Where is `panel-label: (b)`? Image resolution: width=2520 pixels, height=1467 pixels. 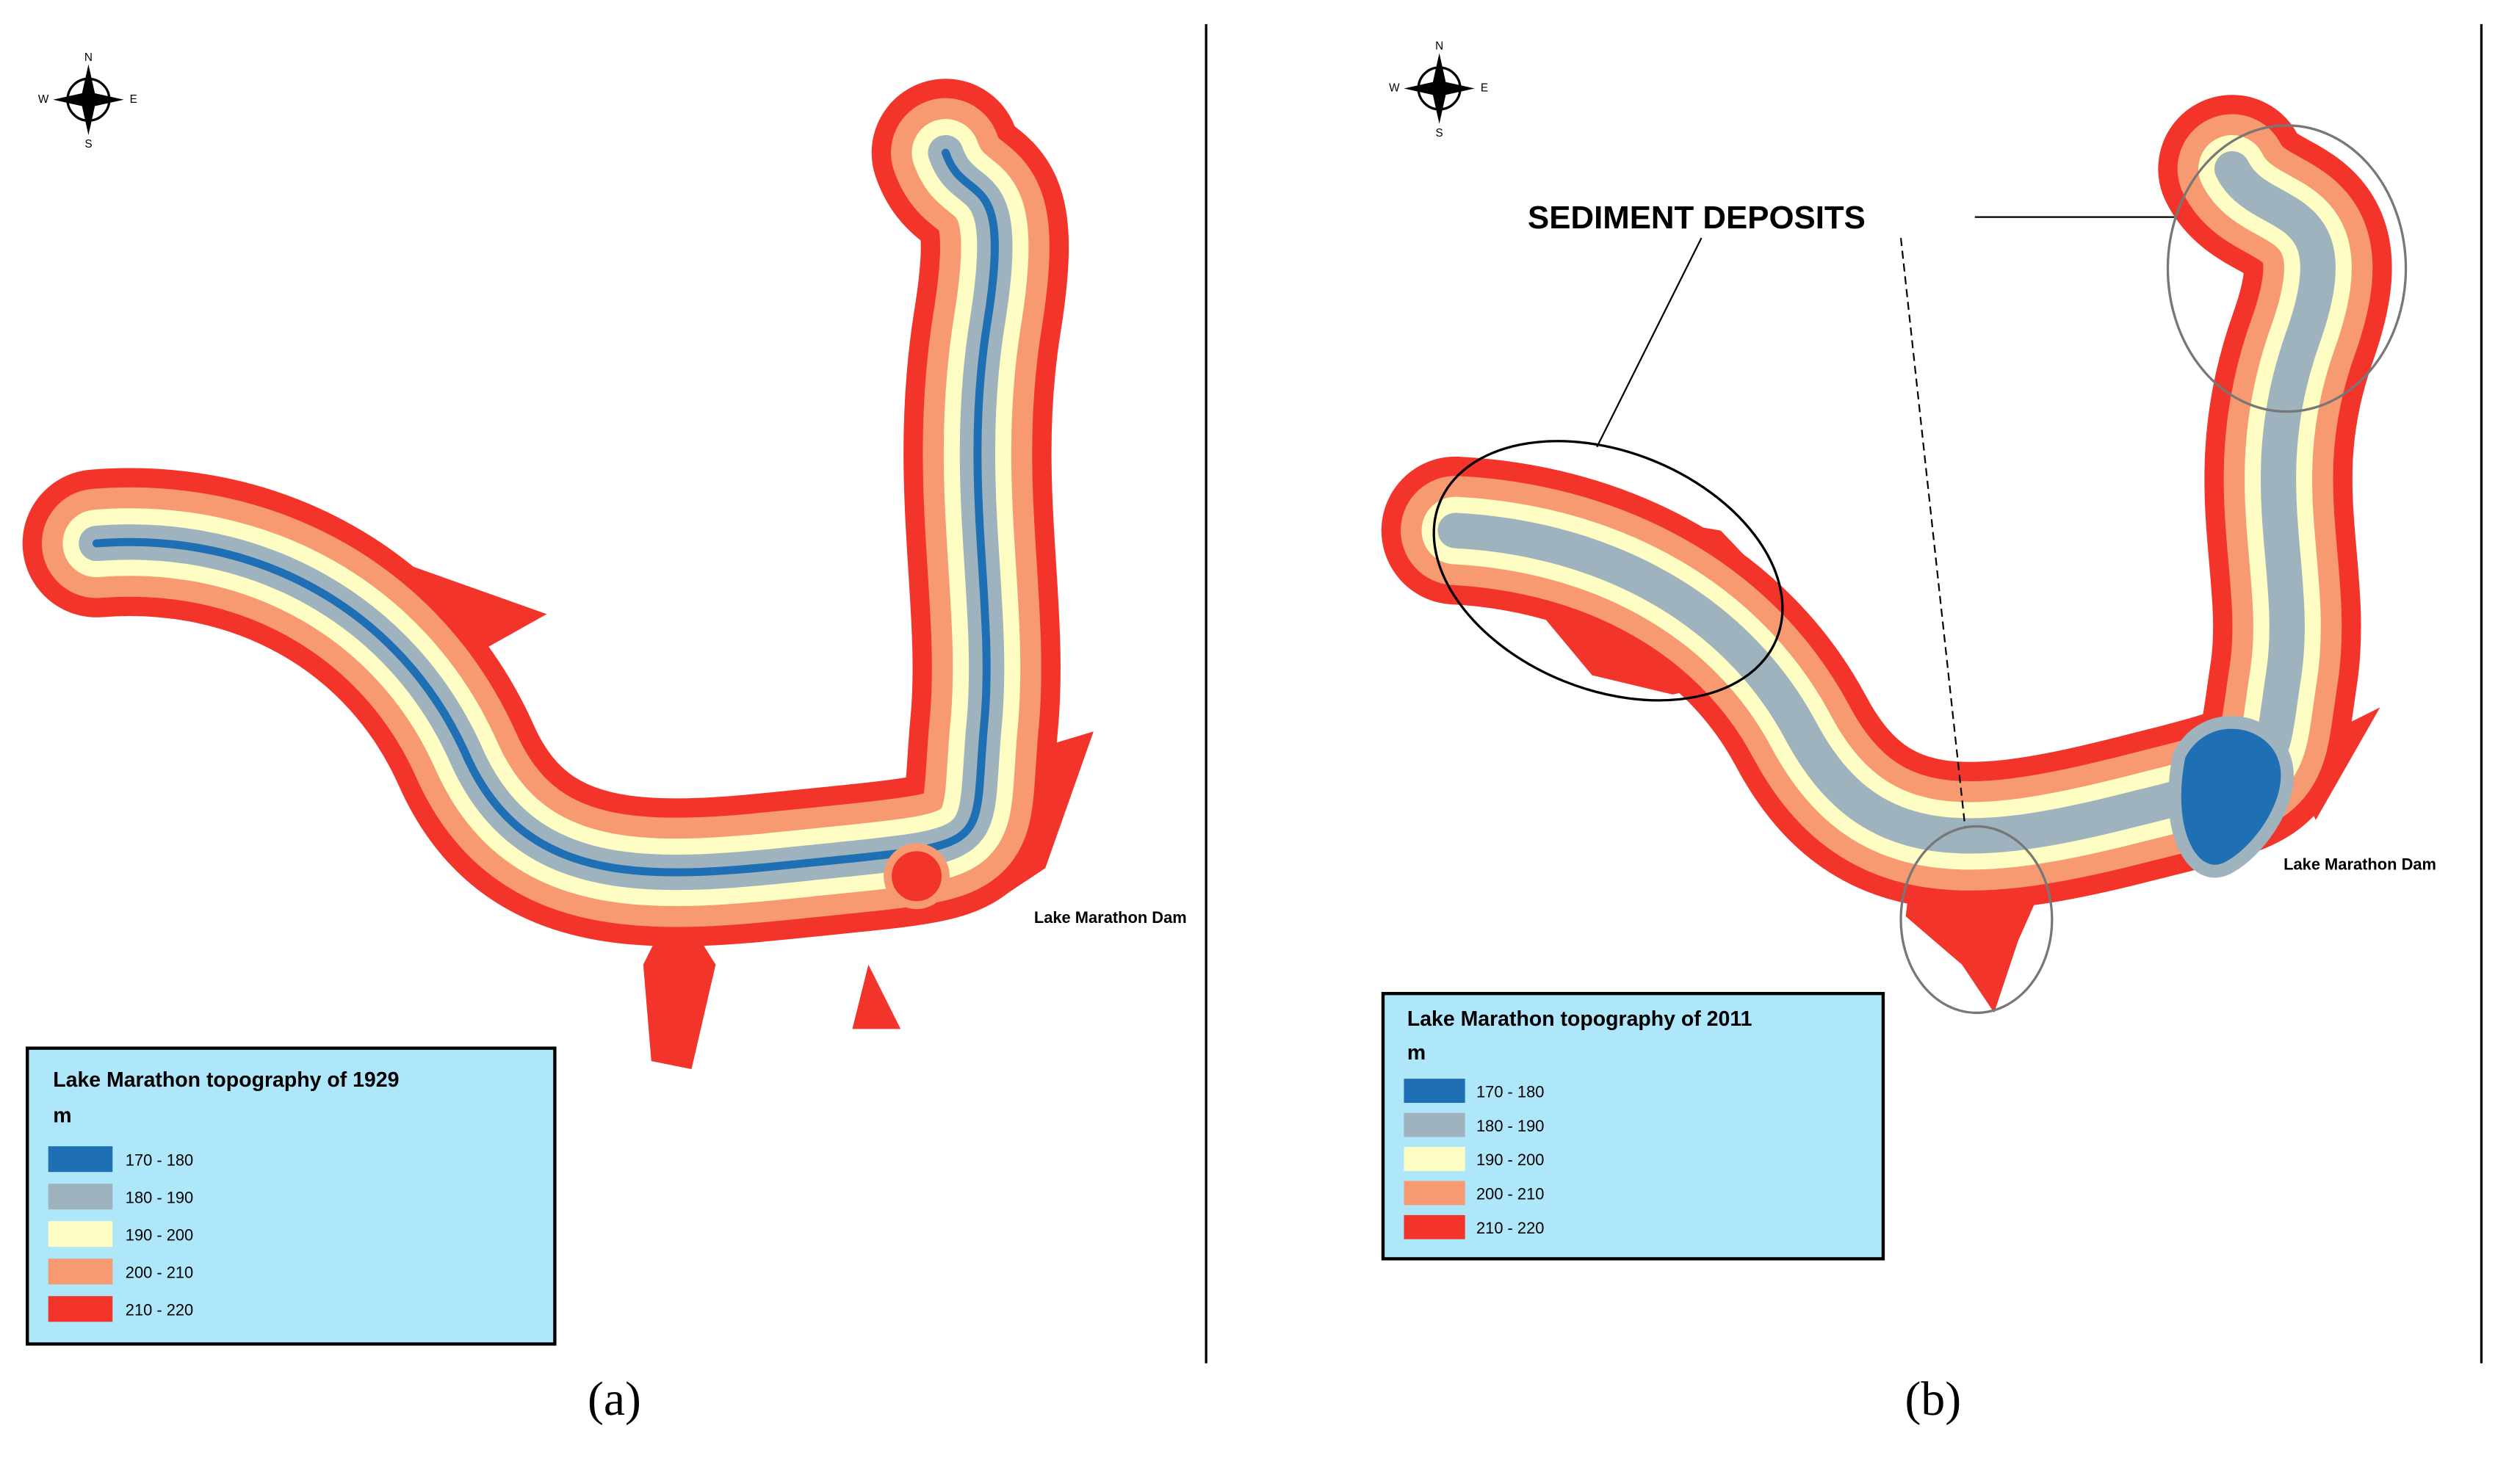 panel-label: (b) is located at coordinates (1933, 1399).